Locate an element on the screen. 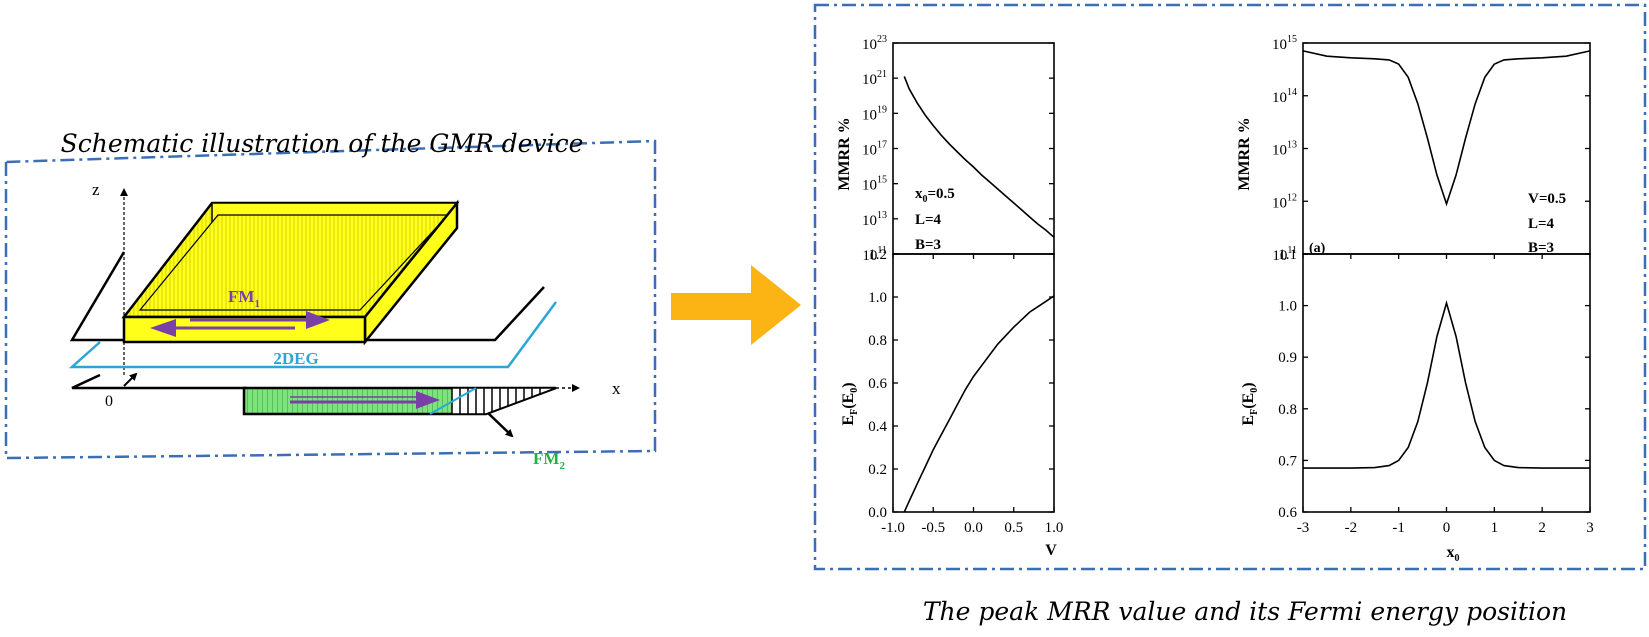  x-axis-label: x is located at coordinates (616, 388).